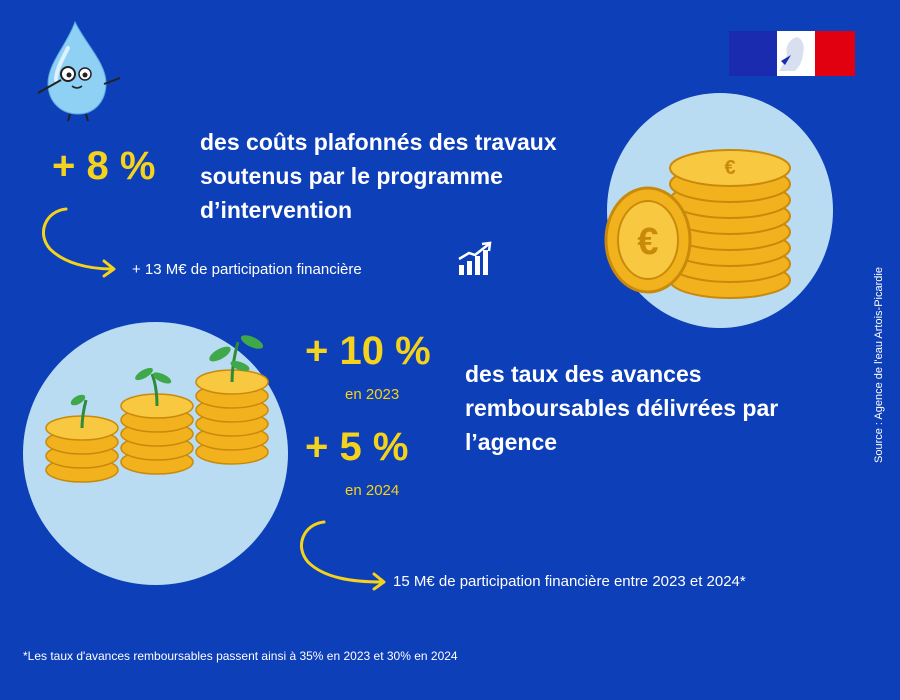  What do you see at coordinates (879, 365) in the screenshot?
I see `source-label: Source : Agence de l'eau Artois-Picardie` at bounding box center [879, 365].